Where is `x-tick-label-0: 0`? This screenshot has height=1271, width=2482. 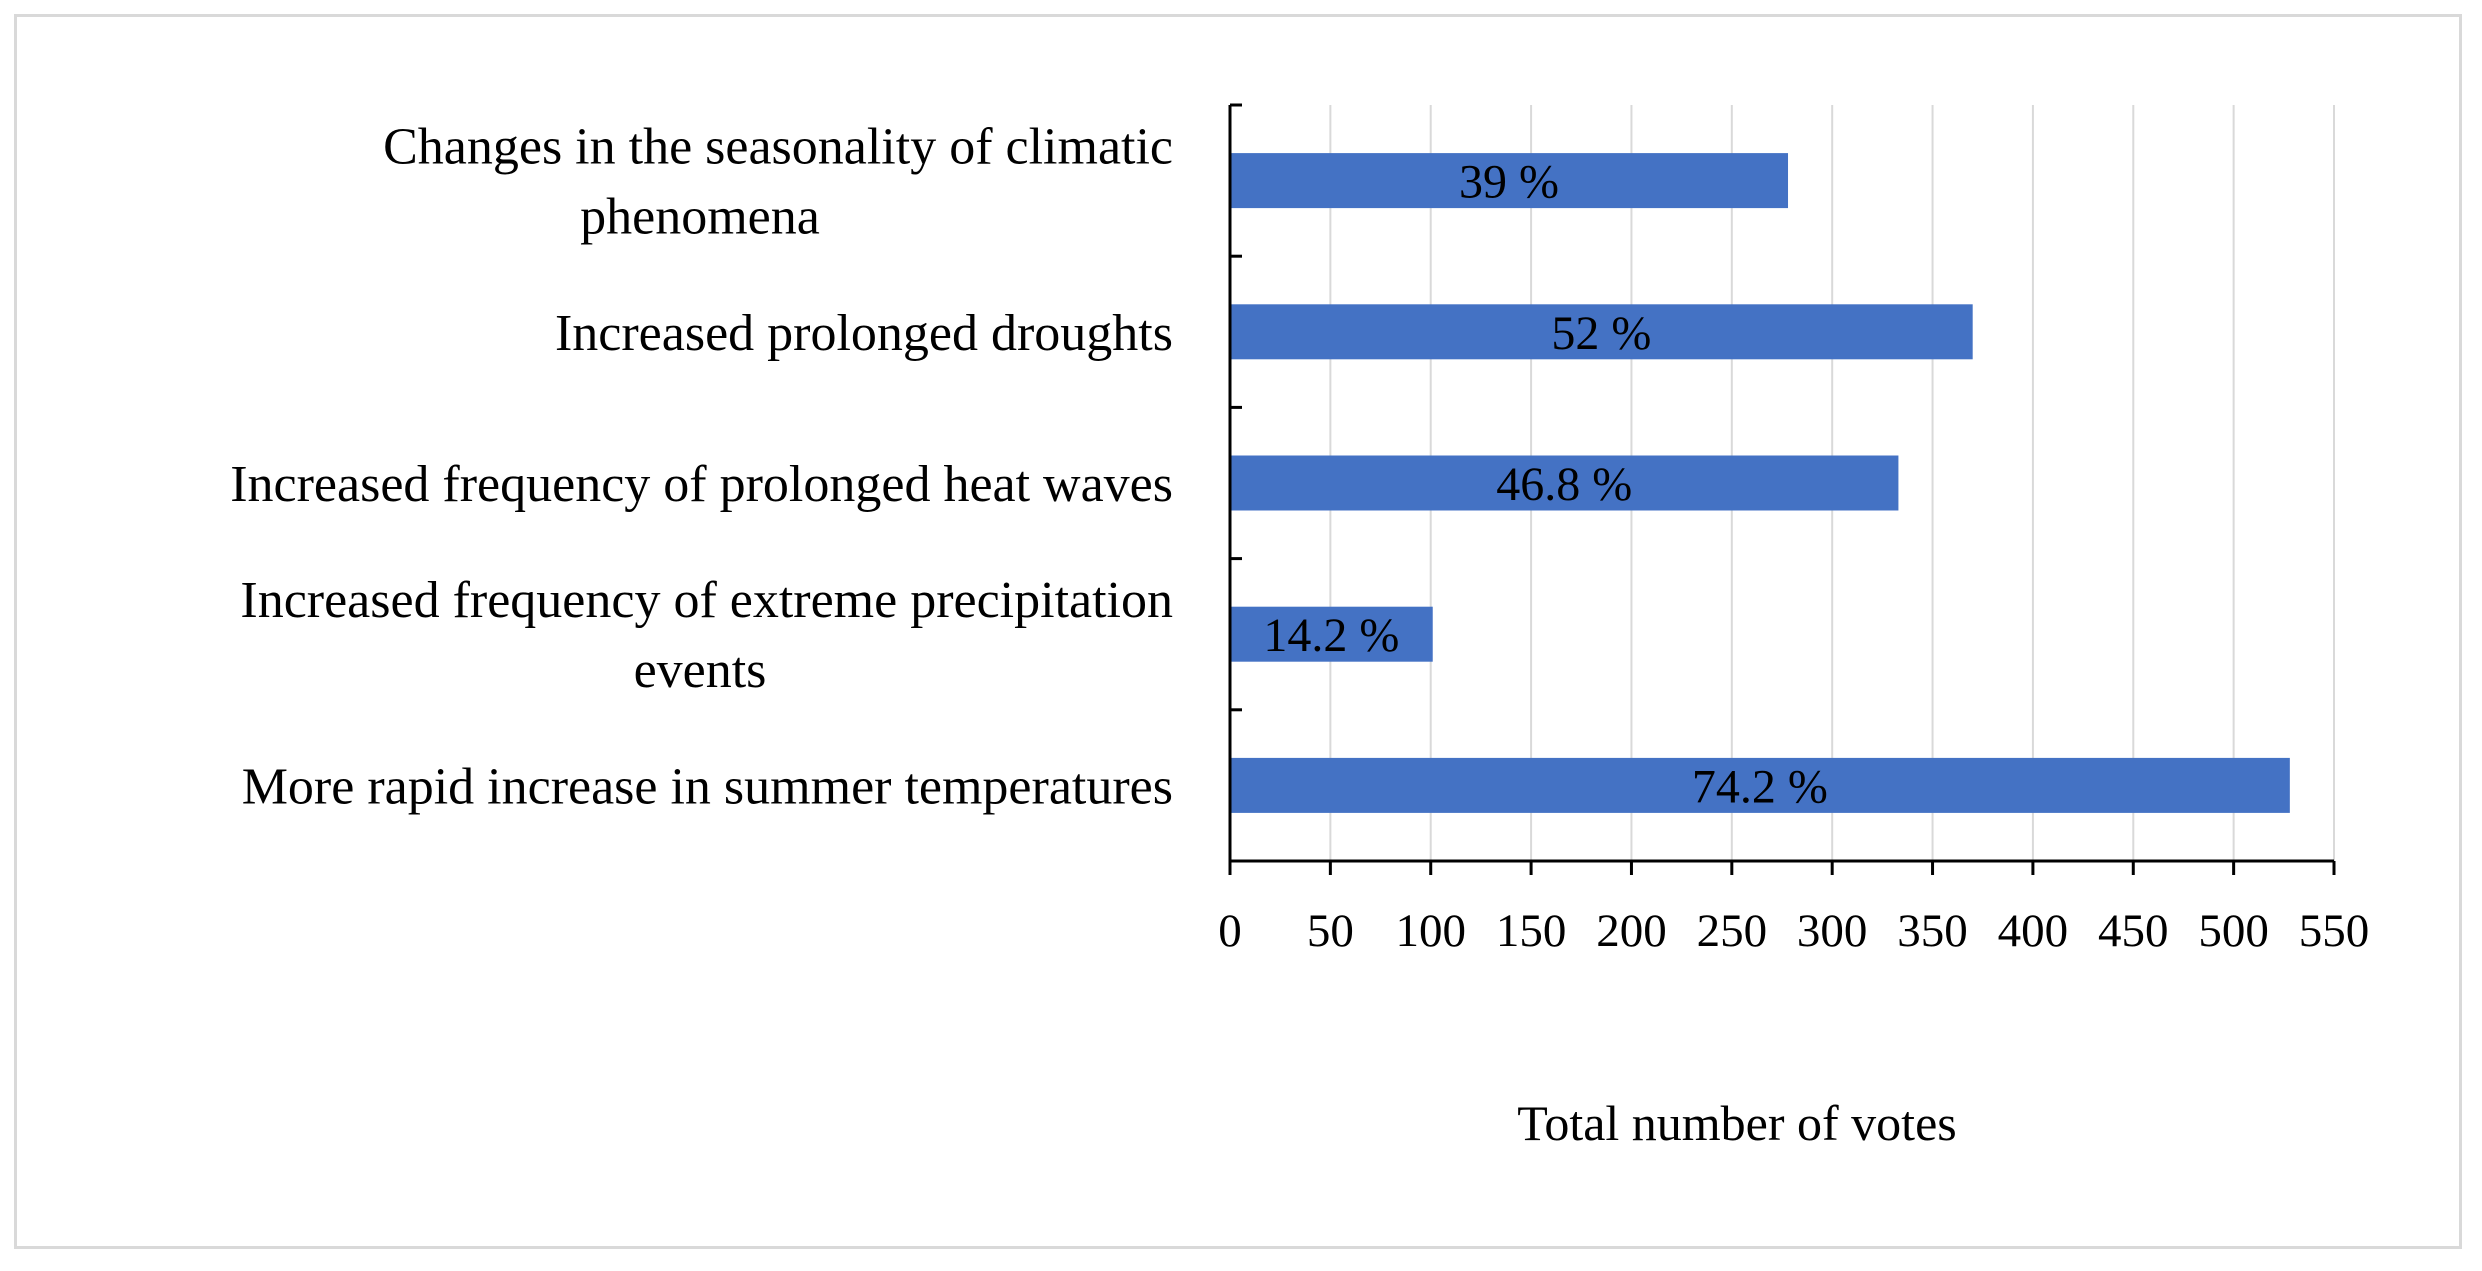 x-tick-label-0: 0 is located at coordinates (1230, 931).